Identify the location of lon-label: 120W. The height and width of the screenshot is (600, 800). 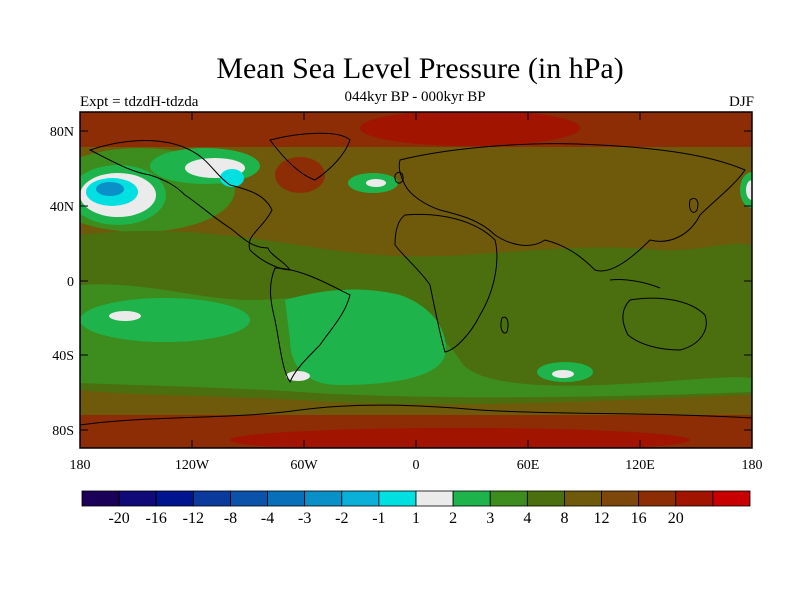
(192, 465).